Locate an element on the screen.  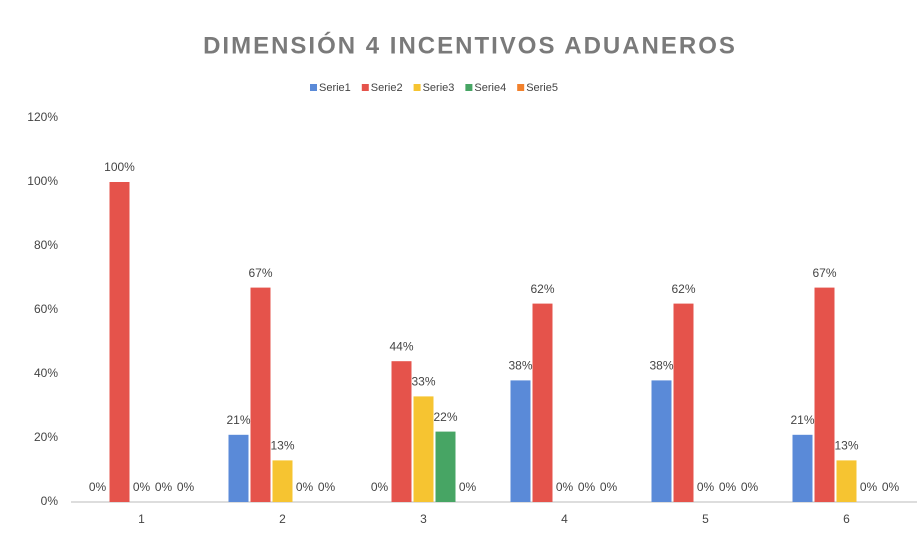
y-tick-label: 40% is located at coordinates (46, 373).